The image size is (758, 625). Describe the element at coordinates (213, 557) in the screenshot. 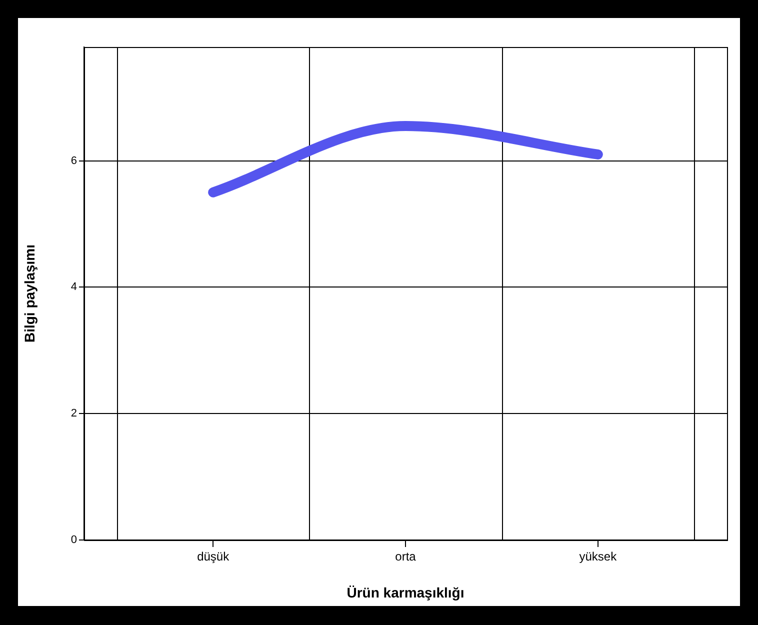

I see `x-tick-label: düşük` at that location.